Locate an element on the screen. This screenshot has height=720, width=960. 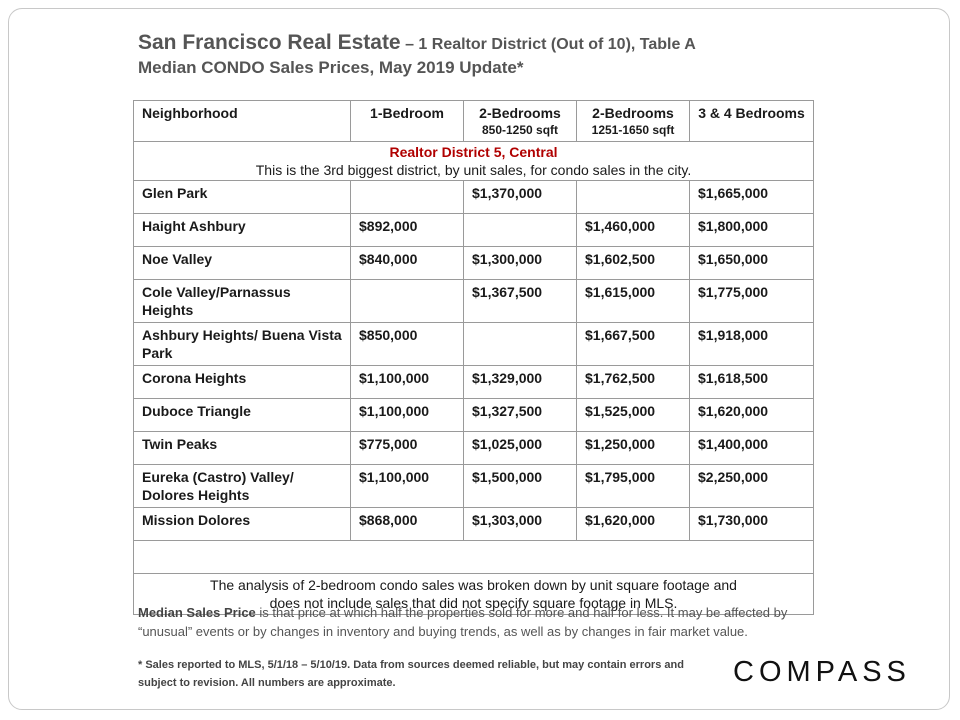
price-cell: $1,795,000 is located at coordinates (633, 486).